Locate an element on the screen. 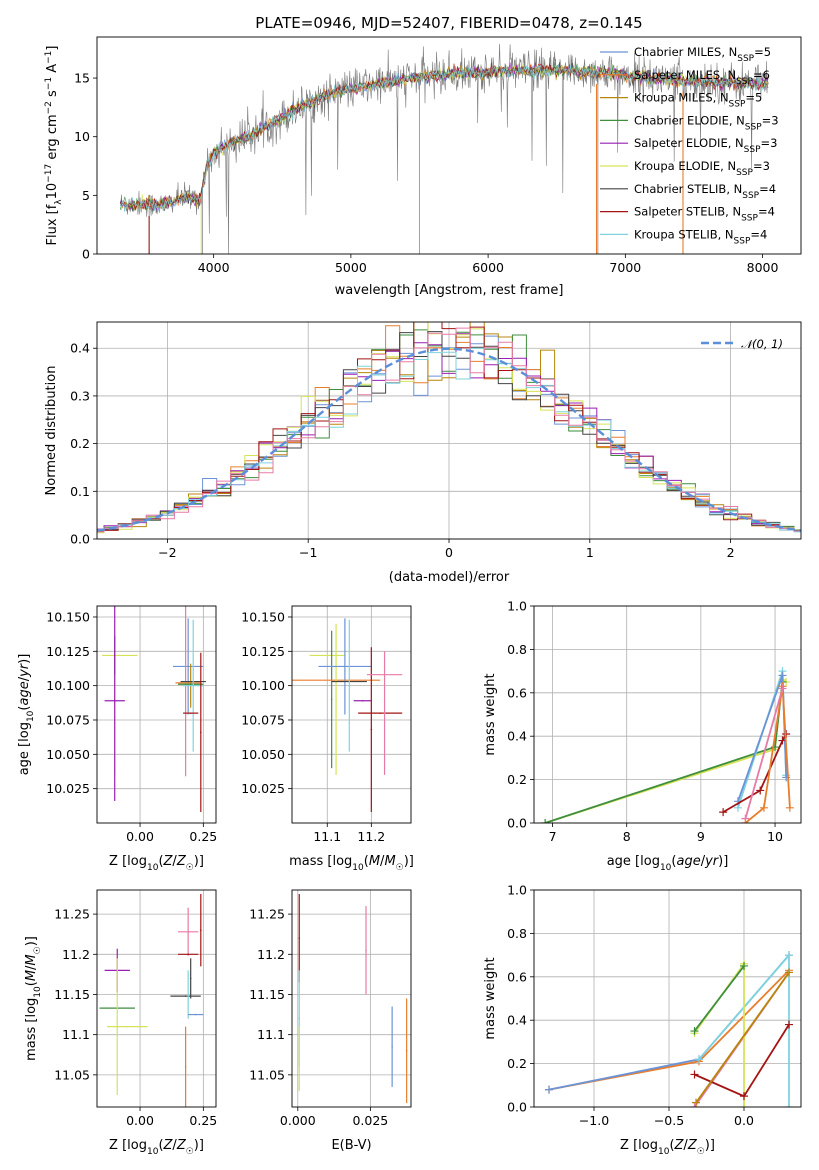 This screenshot has width=819, height=1170. y-tick-label: 11.25 is located at coordinates (267, 914).